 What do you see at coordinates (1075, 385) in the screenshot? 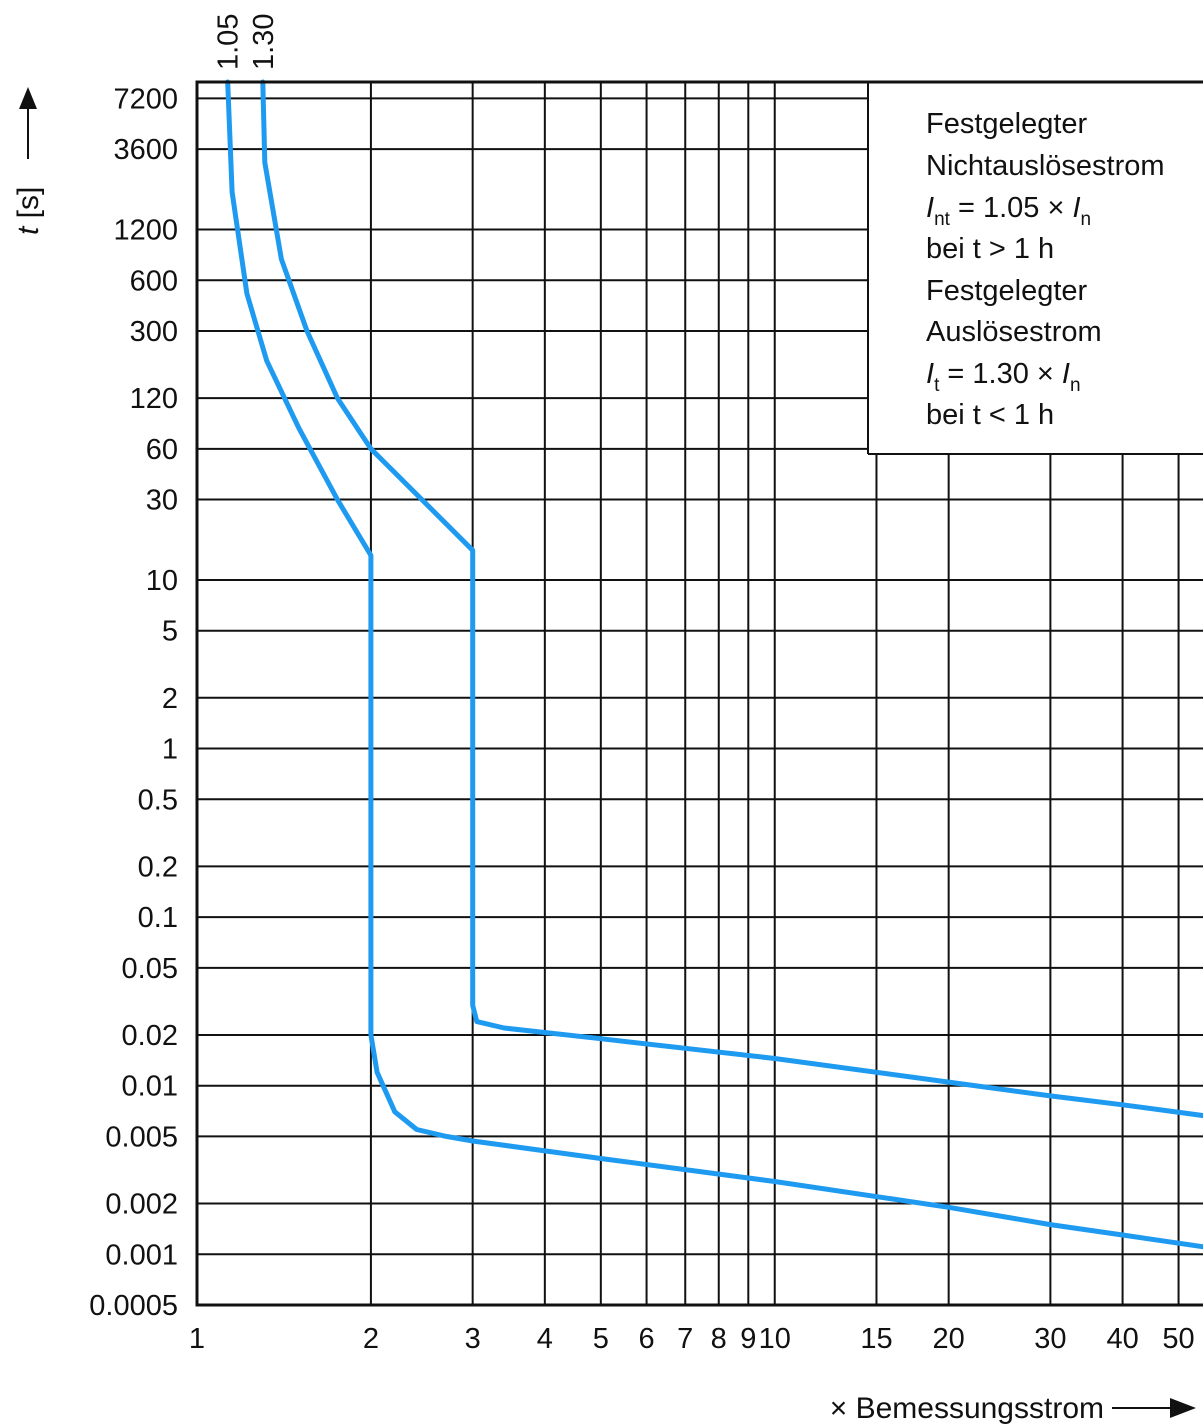
I see `legend-formula-2-subscript-2: n` at bounding box center [1075, 385].